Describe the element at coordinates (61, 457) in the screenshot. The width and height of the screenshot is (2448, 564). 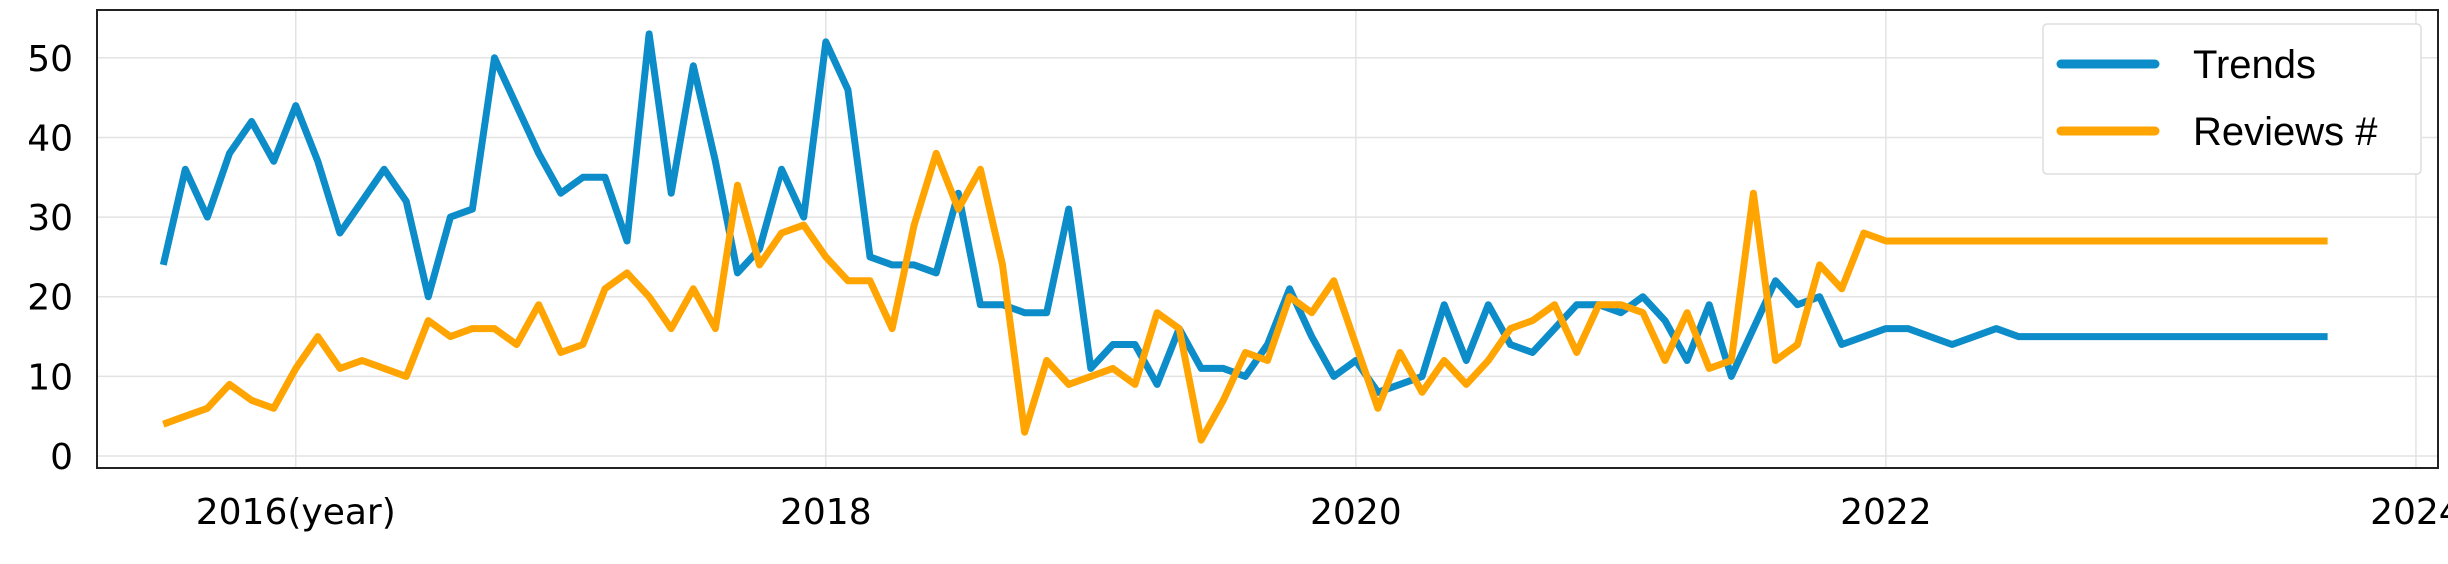
I see `y-tick-label: 0` at that location.